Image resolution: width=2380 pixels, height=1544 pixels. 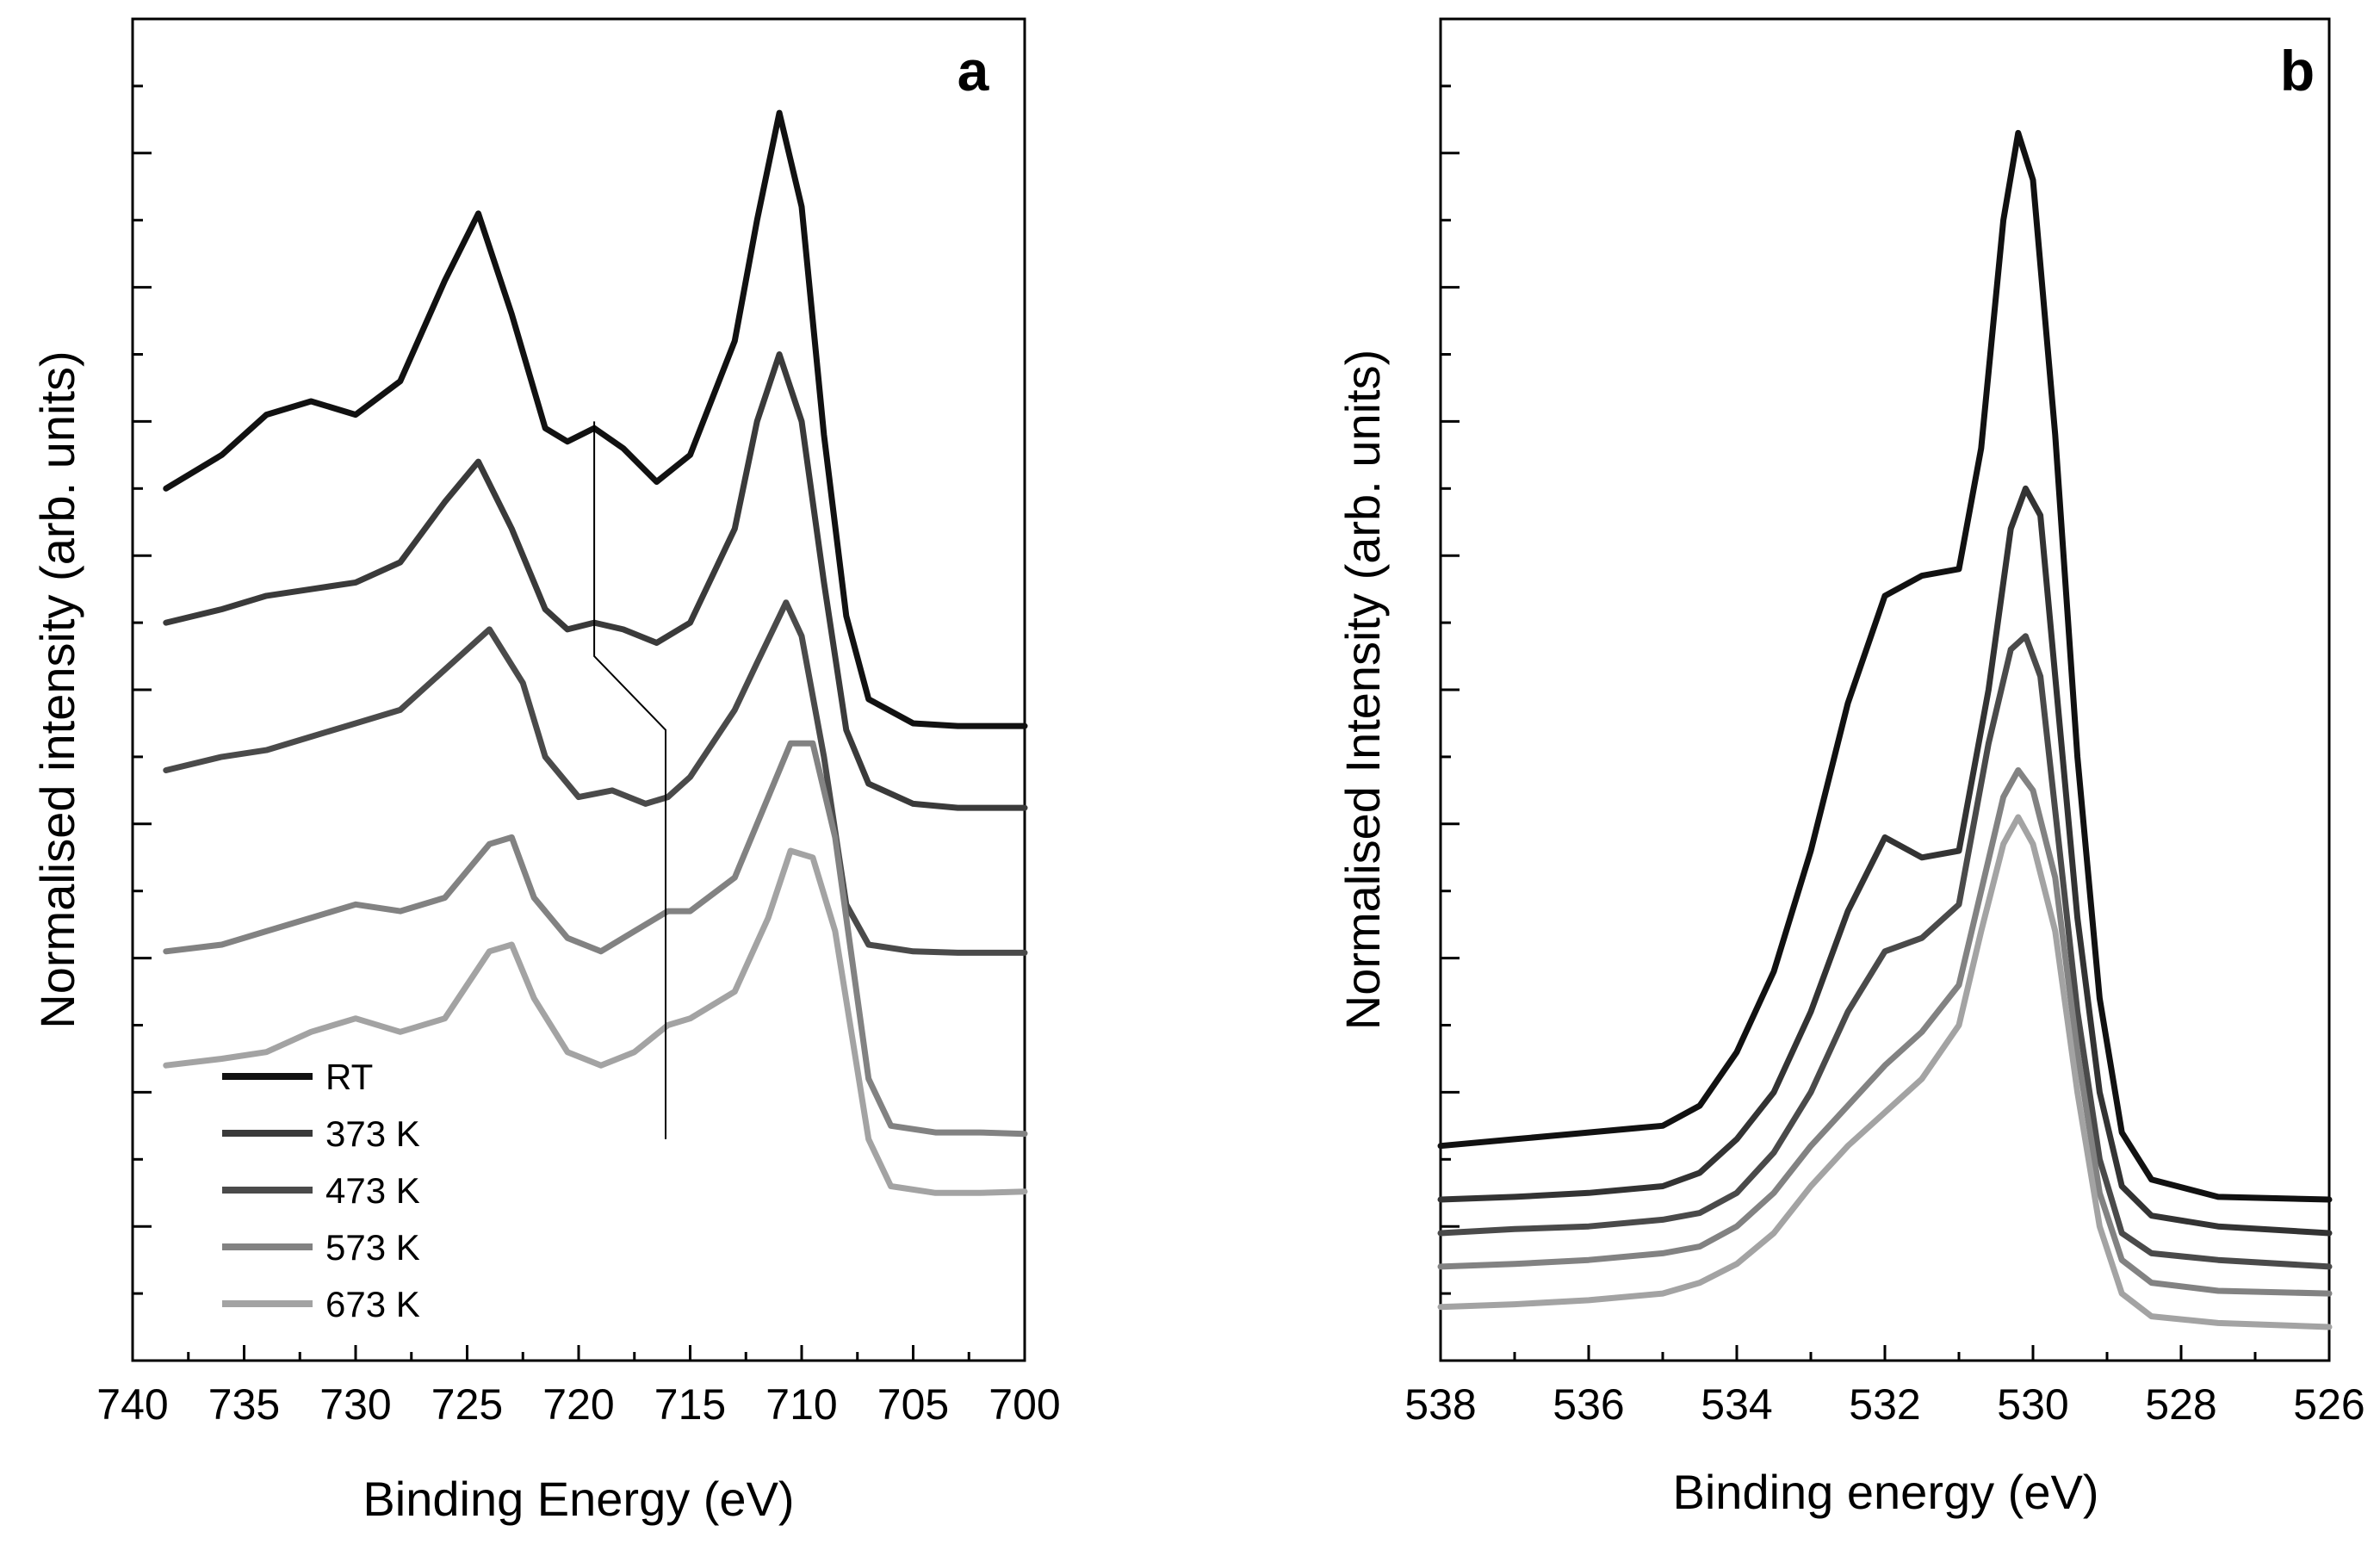 I want to click on panel-b-x-tick-labels: 538 536 534 532 530 528 526, so click(x=1885, y=1404).